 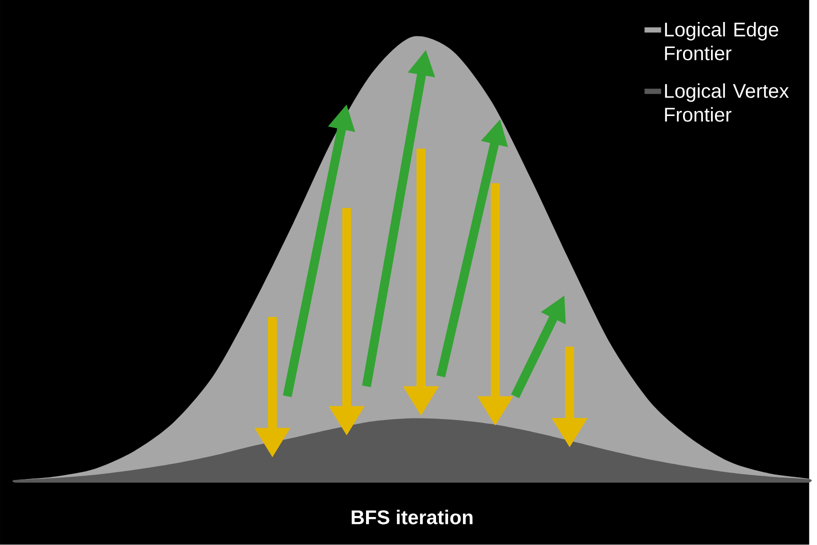 What do you see at coordinates (412, 517) in the screenshot?
I see `x-axis-title: BFS iteration` at bounding box center [412, 517].